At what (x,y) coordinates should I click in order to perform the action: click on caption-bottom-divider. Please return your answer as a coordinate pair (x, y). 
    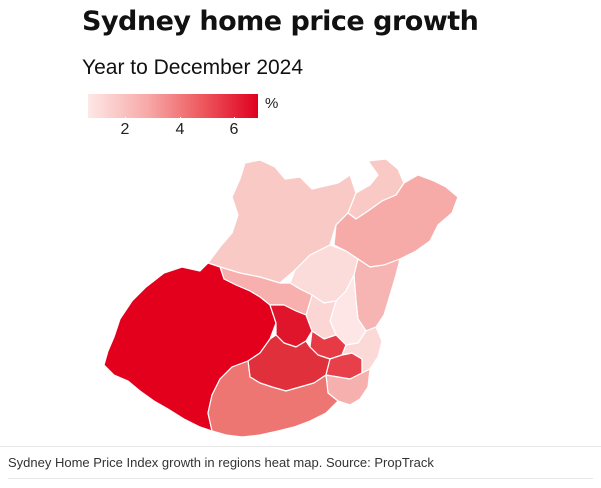
    Looking at the image, I should click on (300, 478).